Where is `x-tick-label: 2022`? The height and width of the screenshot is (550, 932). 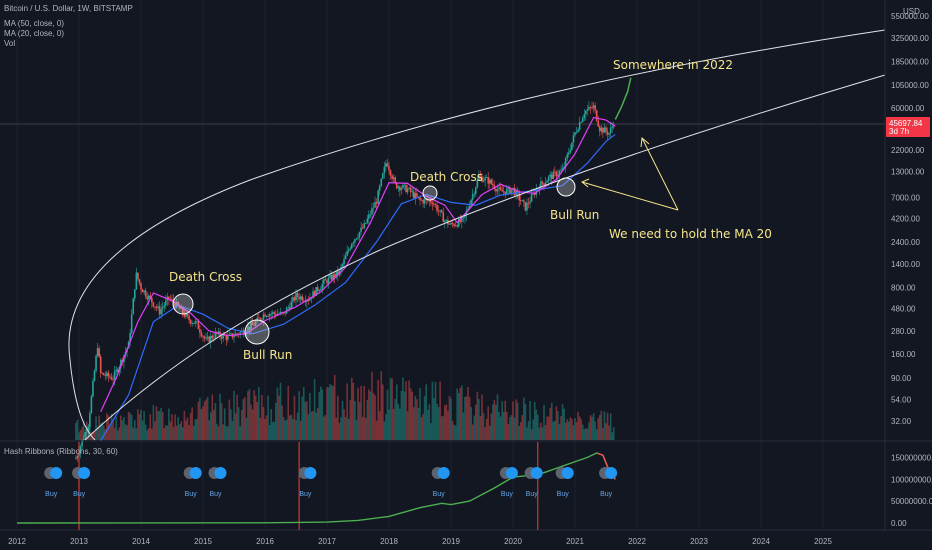 x-tick-label: 2022 is located at coordinates (637, 541).